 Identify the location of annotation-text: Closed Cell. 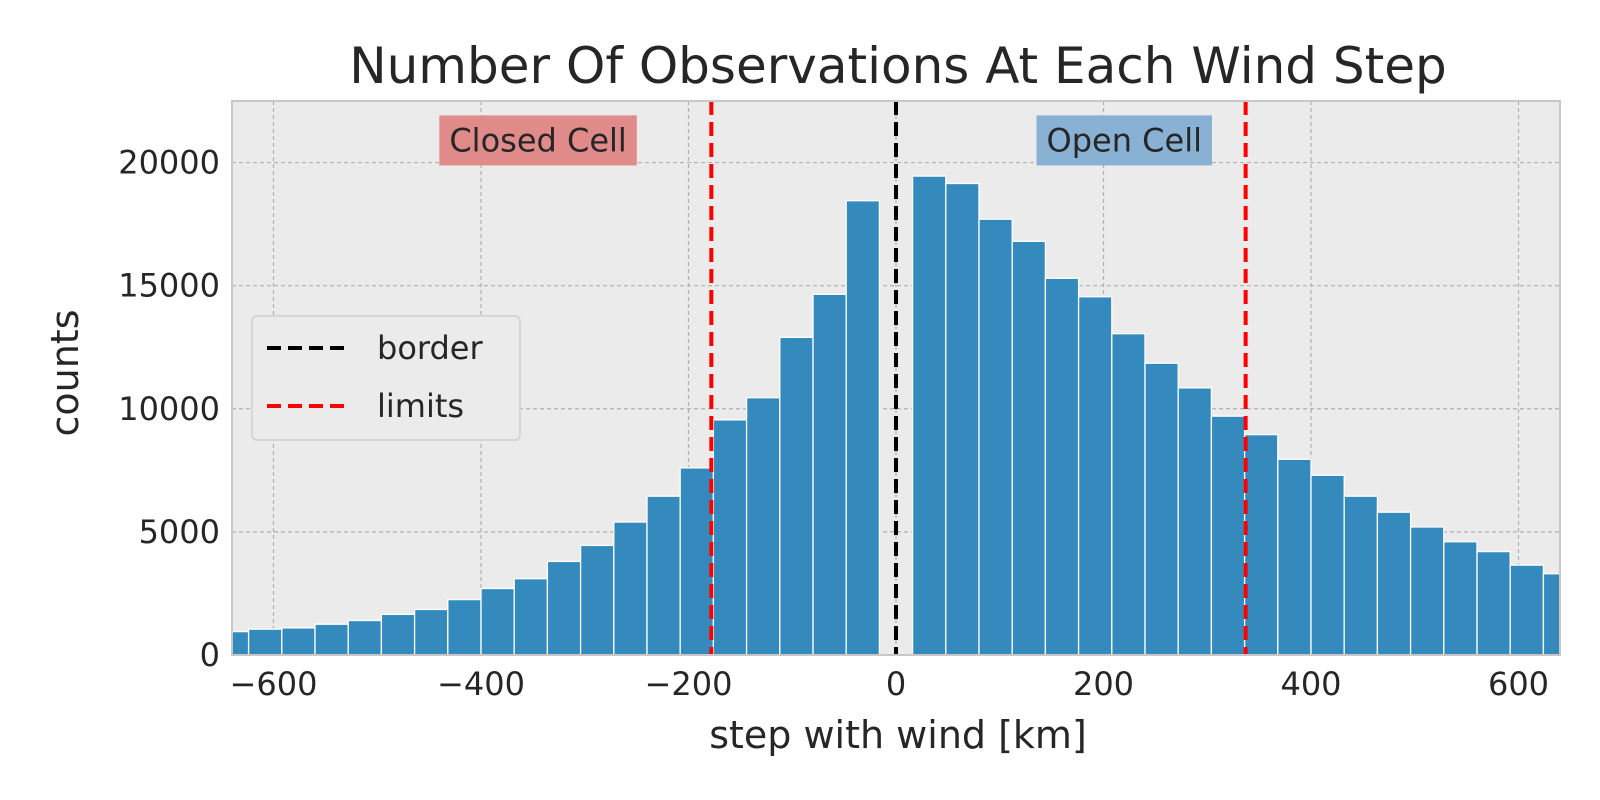
(537, 140).